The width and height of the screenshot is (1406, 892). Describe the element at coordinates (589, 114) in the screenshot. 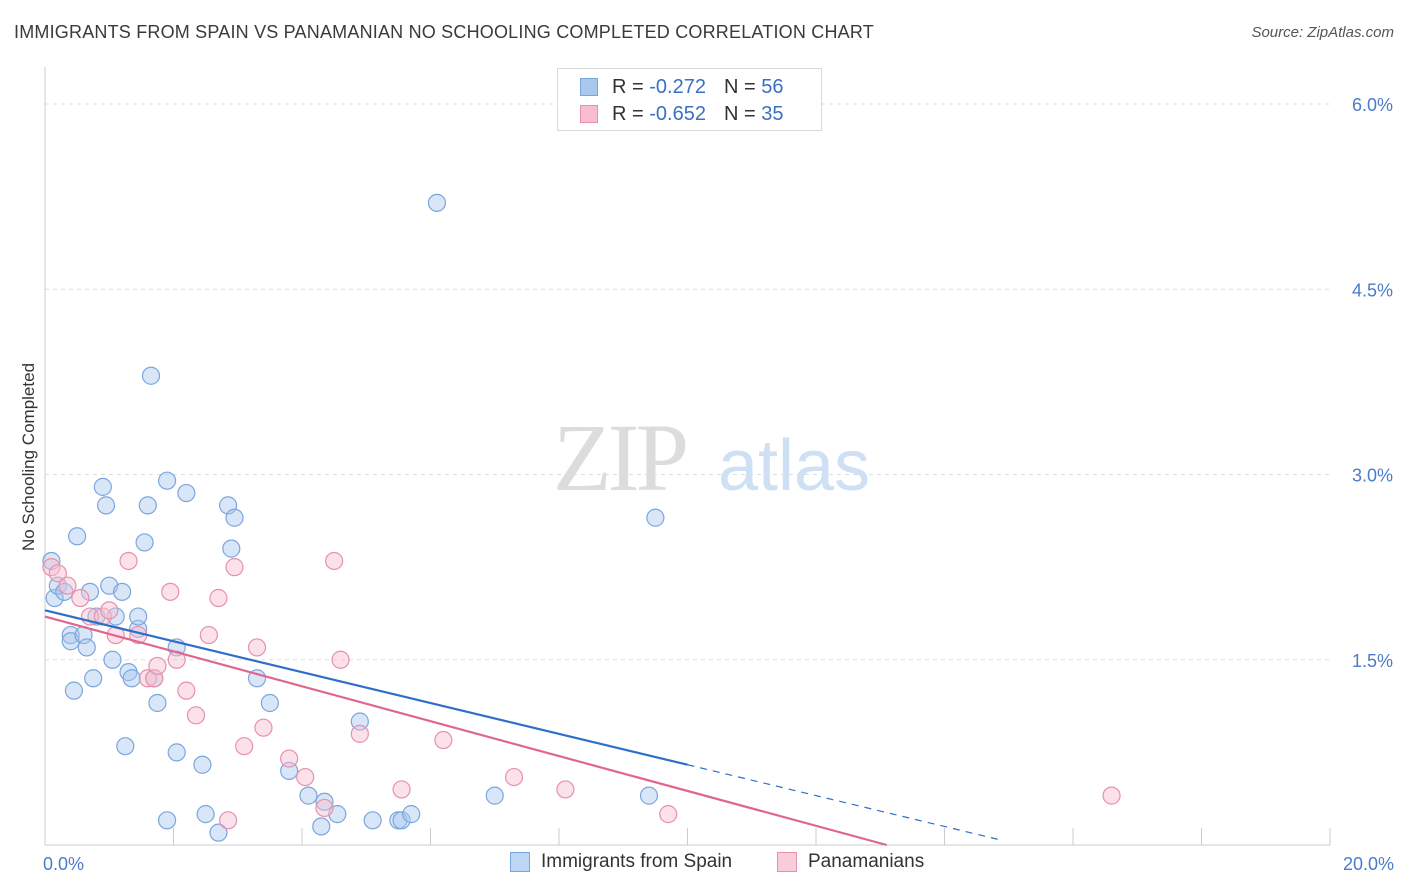

I see `legend-swatch-panamanians` at that location.